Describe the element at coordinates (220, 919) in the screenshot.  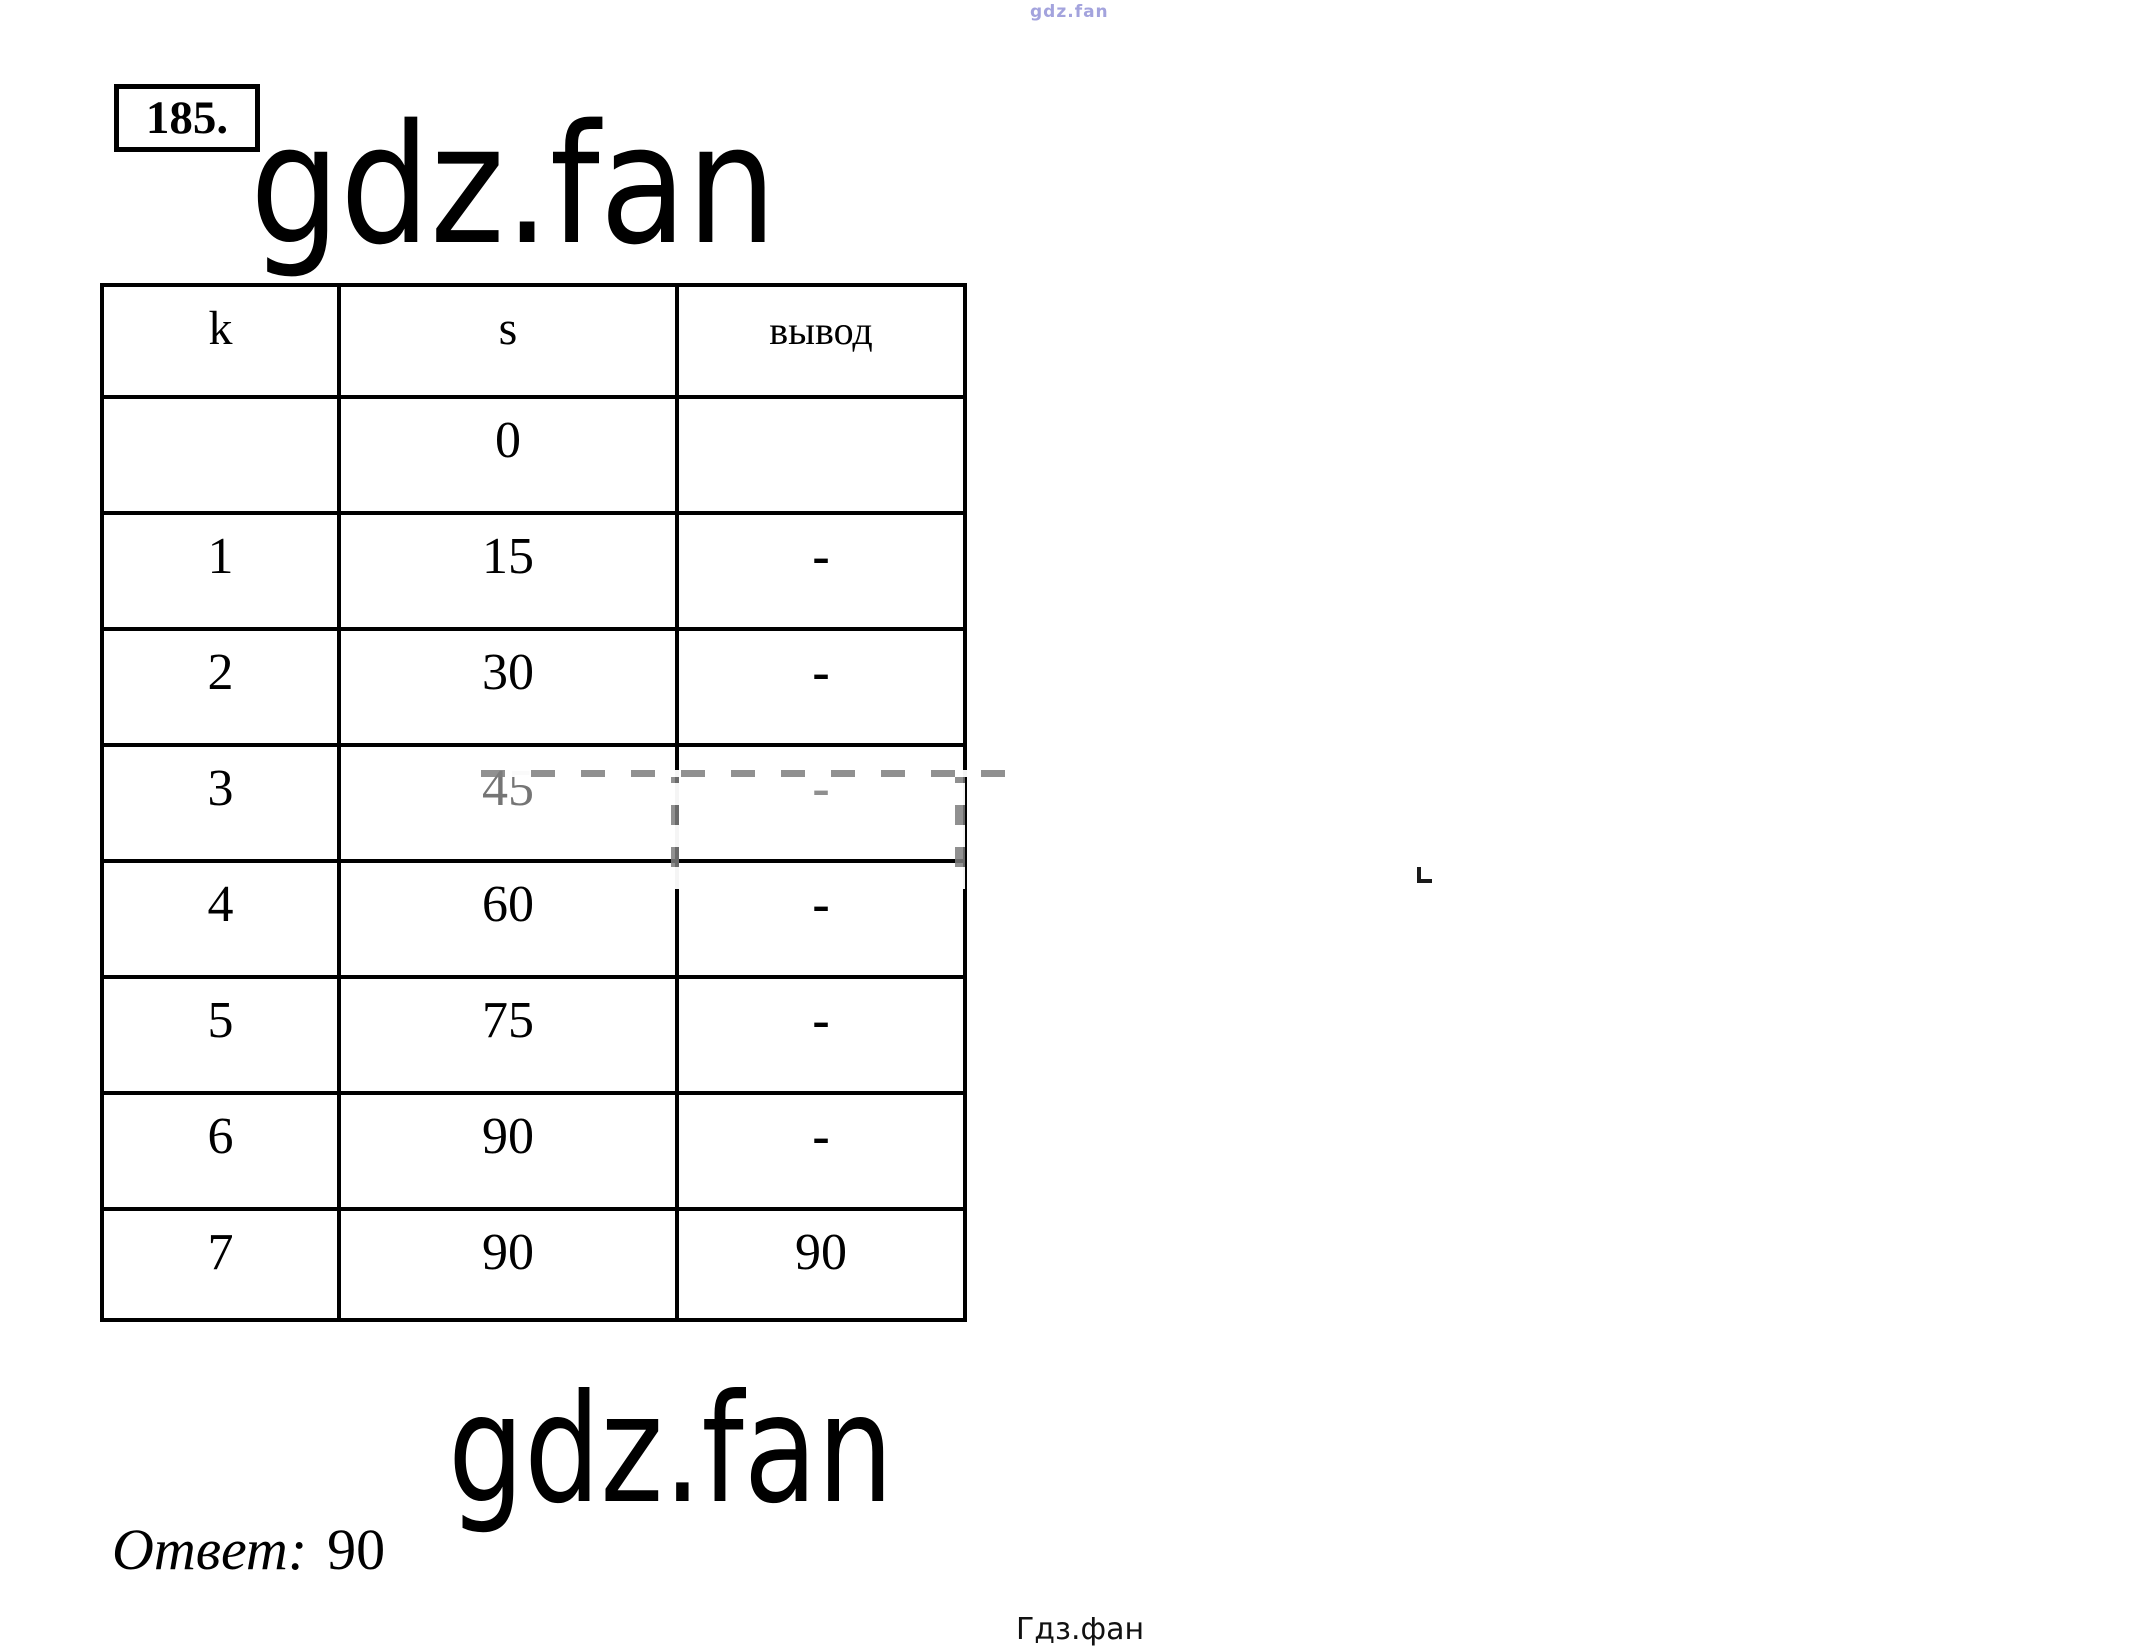
I see `cell-k-4: 4` at that location.